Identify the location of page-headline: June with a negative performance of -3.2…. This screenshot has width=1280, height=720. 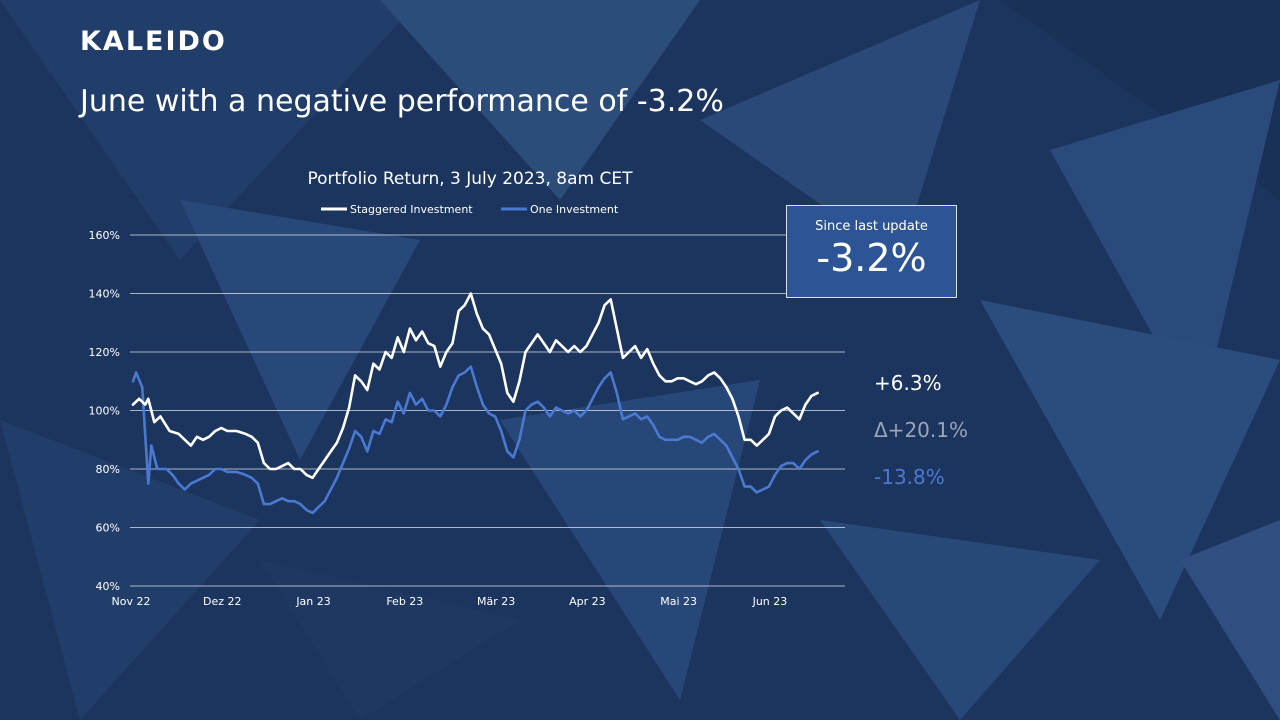
(402, 101).